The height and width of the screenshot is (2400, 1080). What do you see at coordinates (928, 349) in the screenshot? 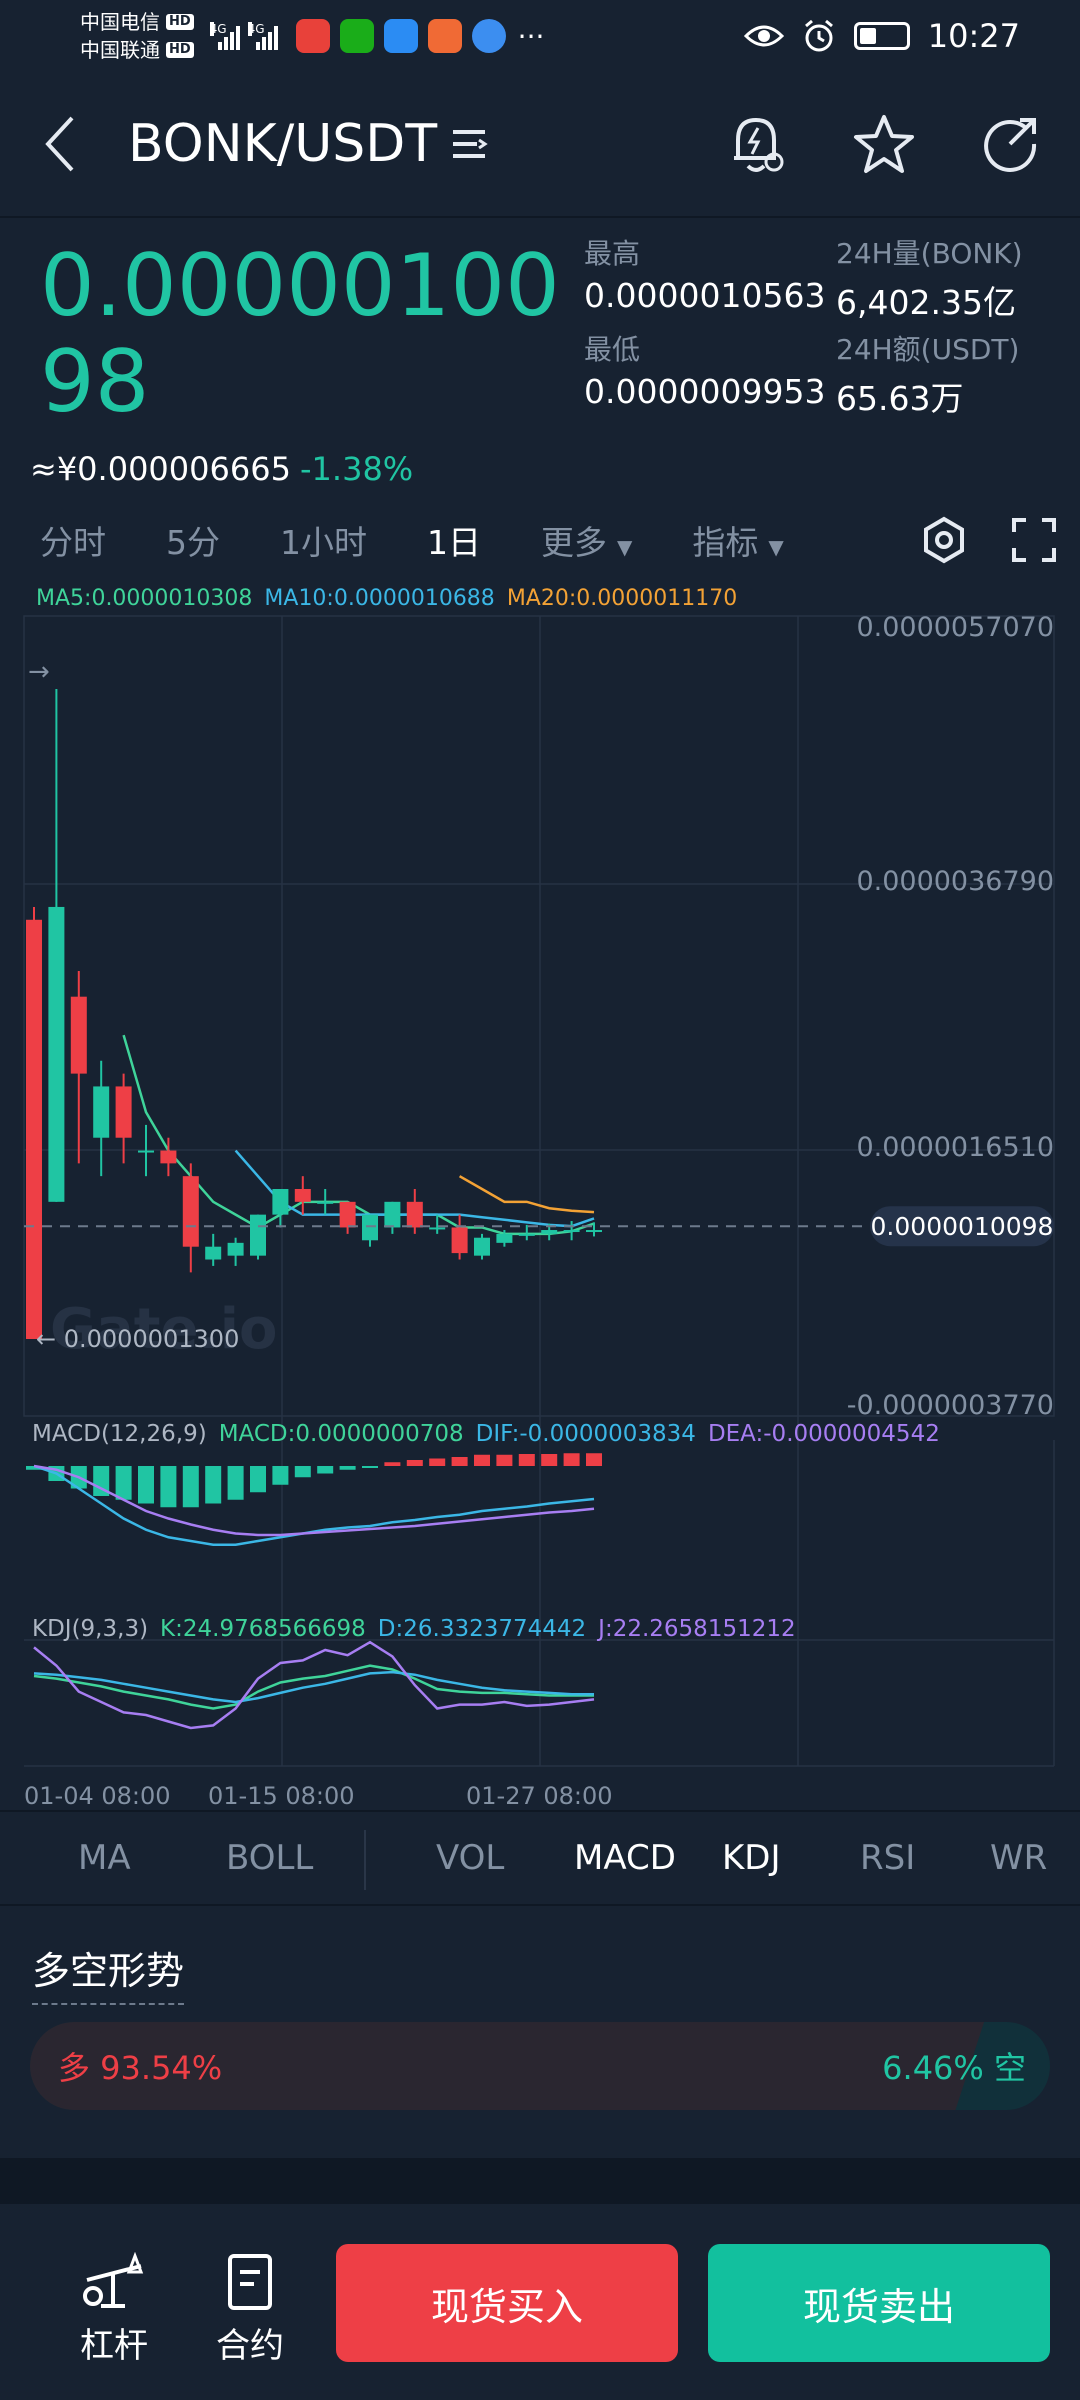
I see `amount-label: 24H额(USDT)` at bounding box center [928, 349].